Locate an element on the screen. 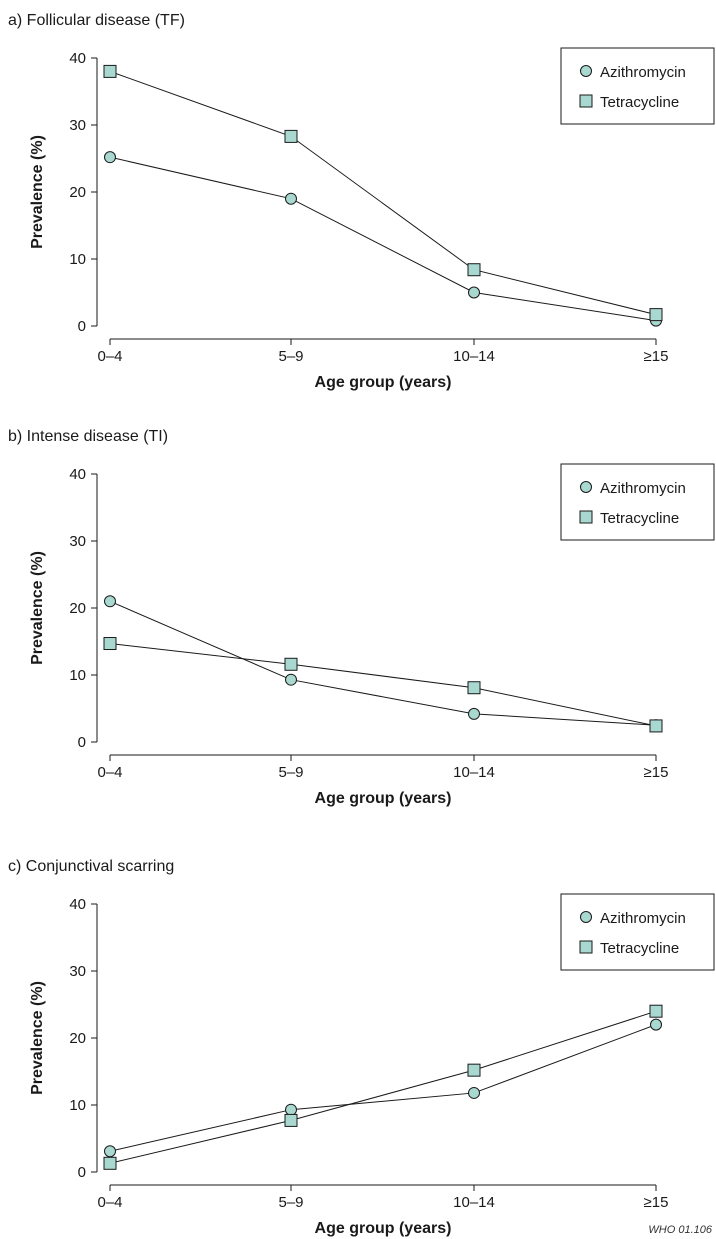 This screenshot has width=716, height=1239. panel-1-y-tick-label: 40 is located at coordinates (77, 58).